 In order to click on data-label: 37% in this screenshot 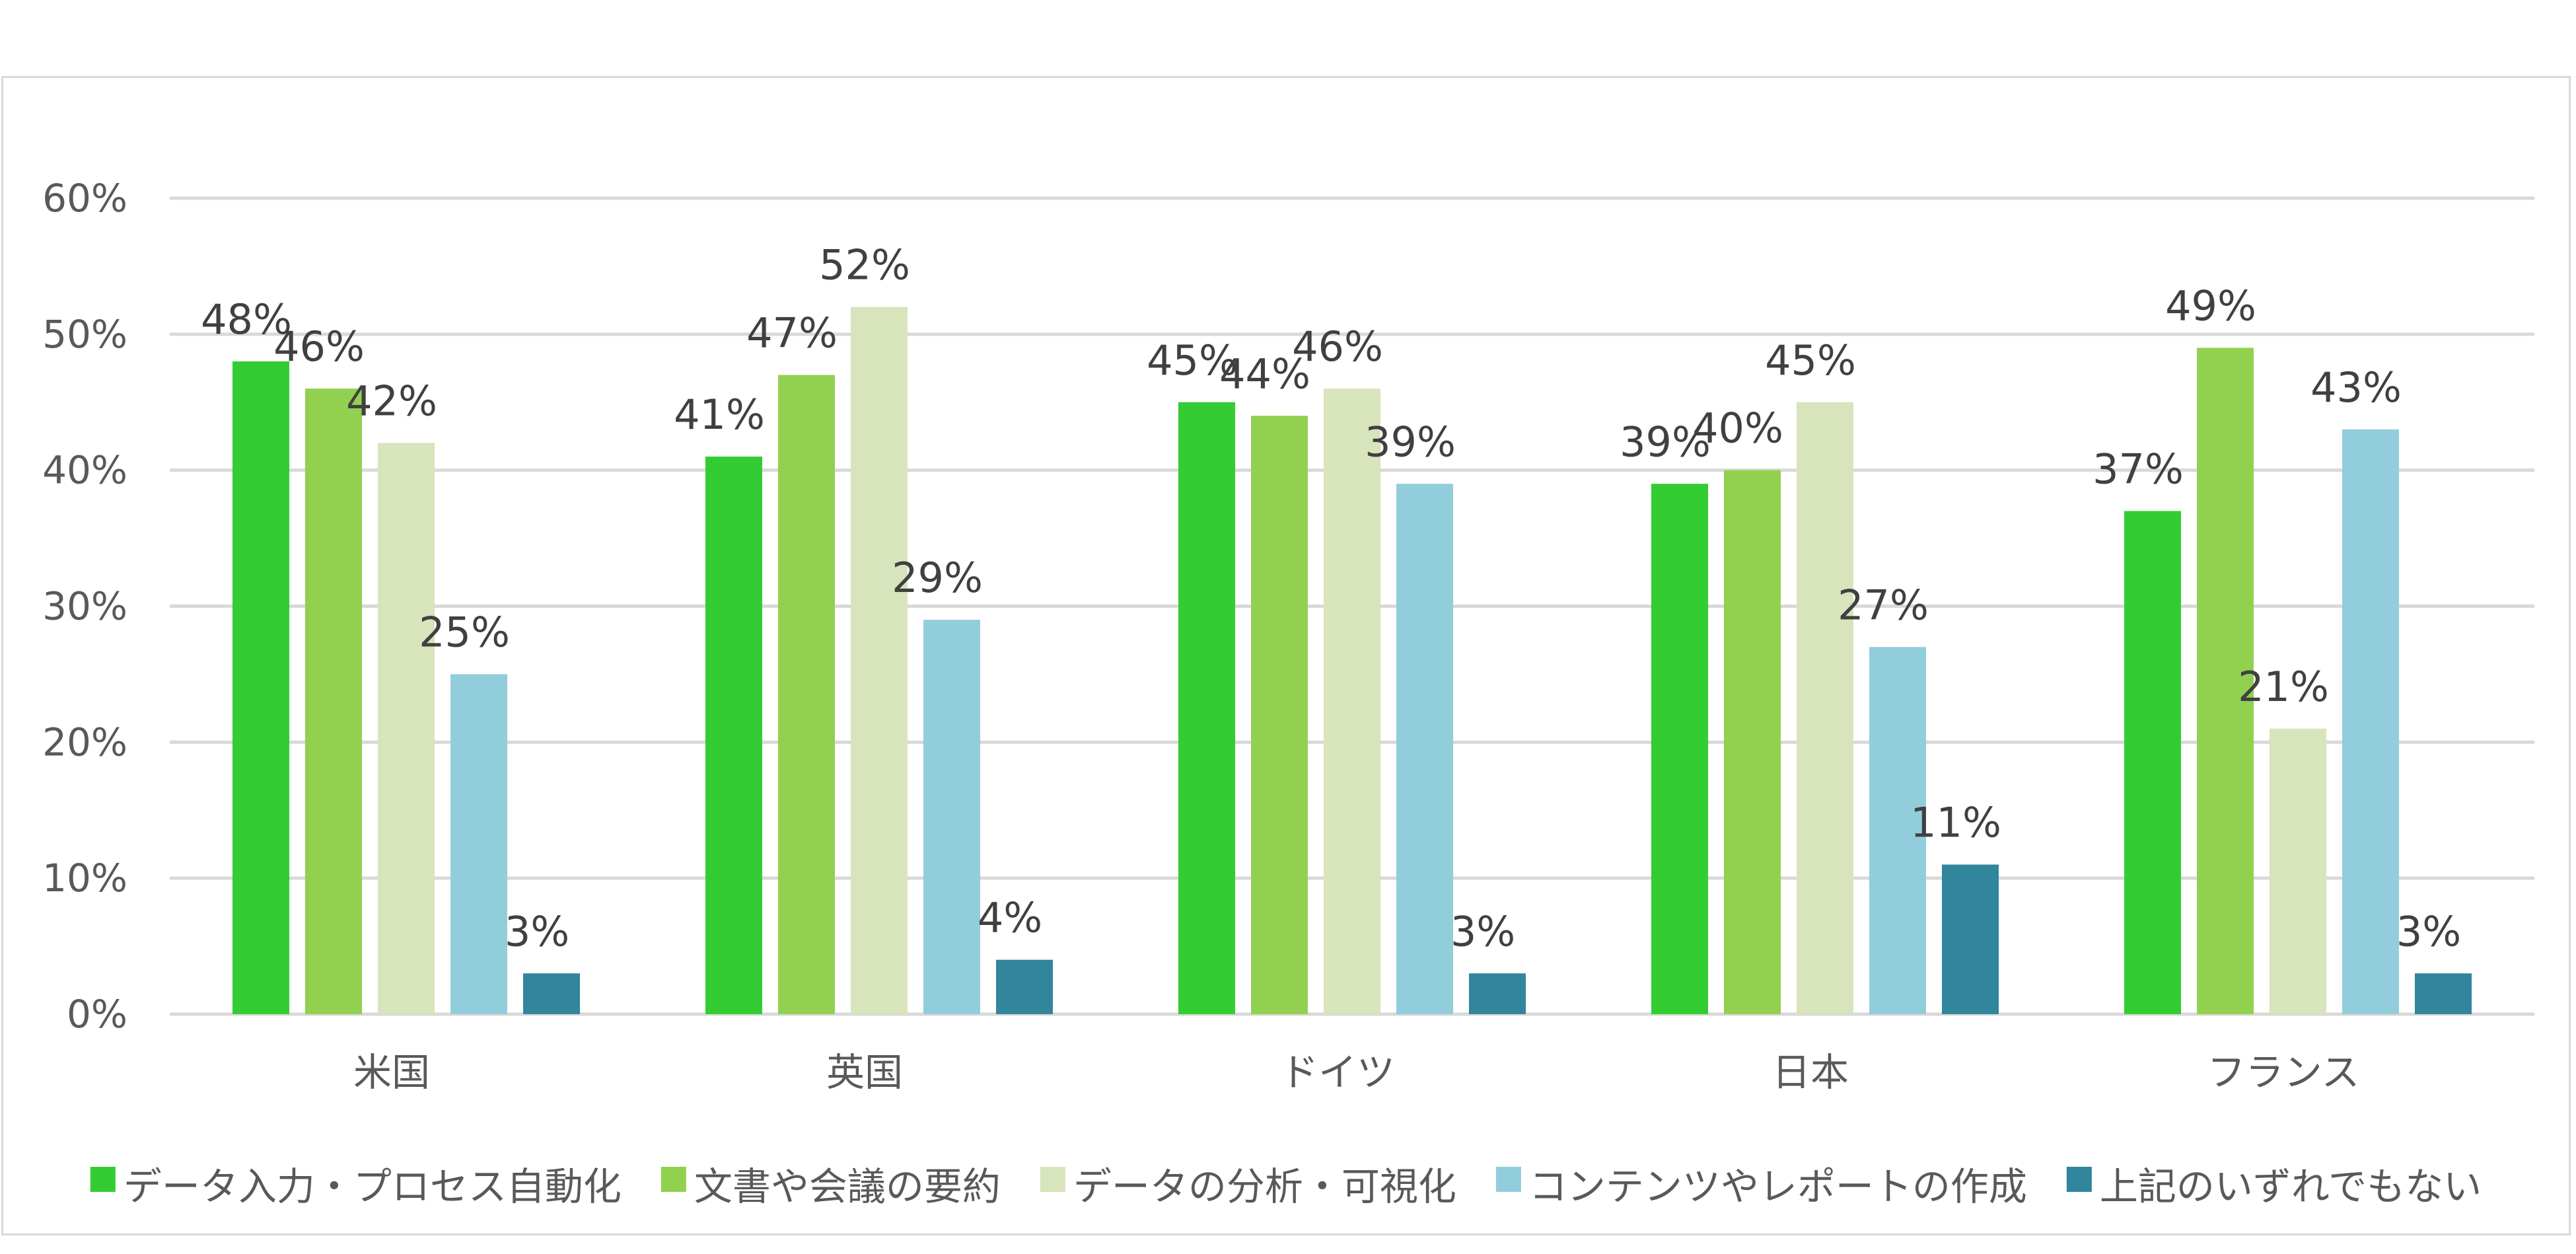, I will do `click(2139, 469)`.